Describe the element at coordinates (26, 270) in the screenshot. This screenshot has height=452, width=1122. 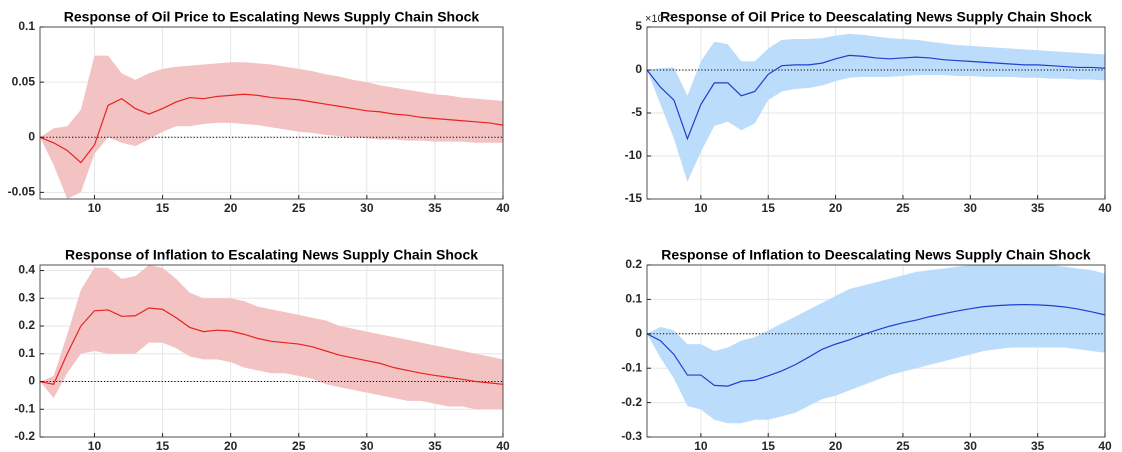
I see `y-tick-label: 0.4` at that location.